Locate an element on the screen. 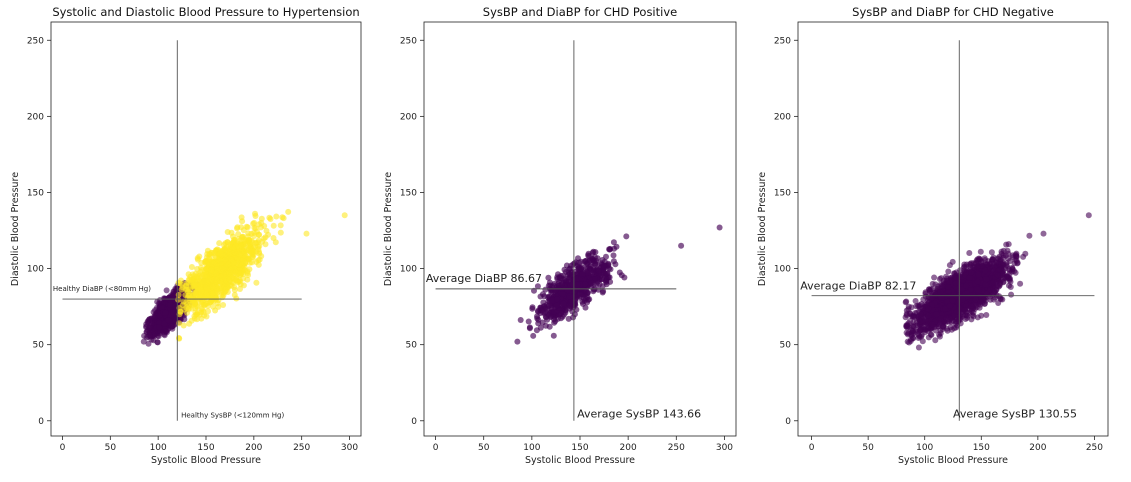 The image size is (1131, 482). annotation-2: Healthy SysBP (<120mm Hg) is located at coordinates (232, 415).